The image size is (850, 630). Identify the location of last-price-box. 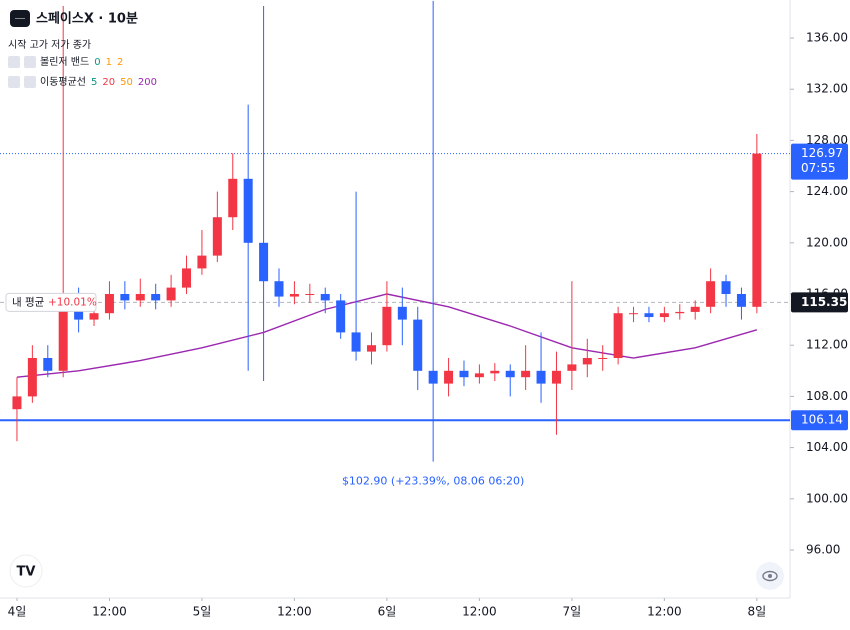
(819, 161).